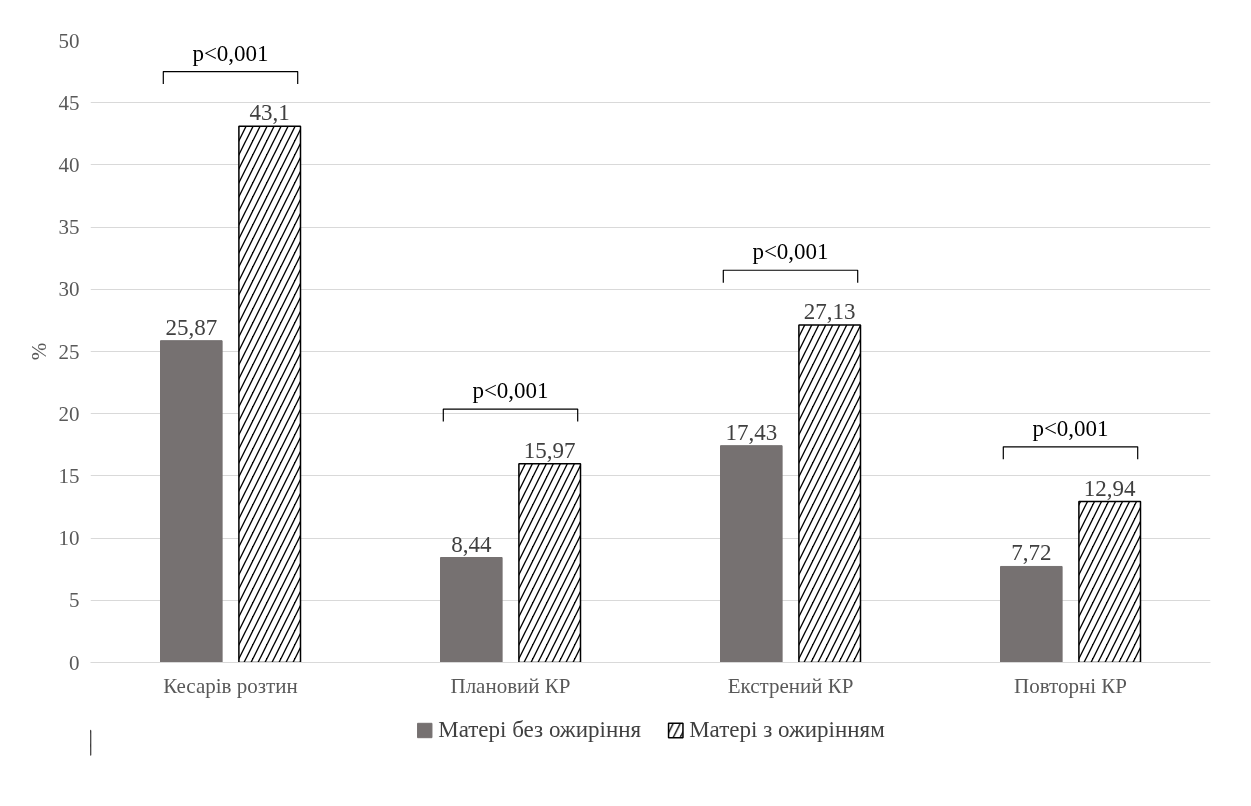 The height and width of the screenshot is (806, 1251). What do you see at coordinates (269, 113) in the screenshot?
I see `data-label: 43,1` at bounding box center [269, 113].